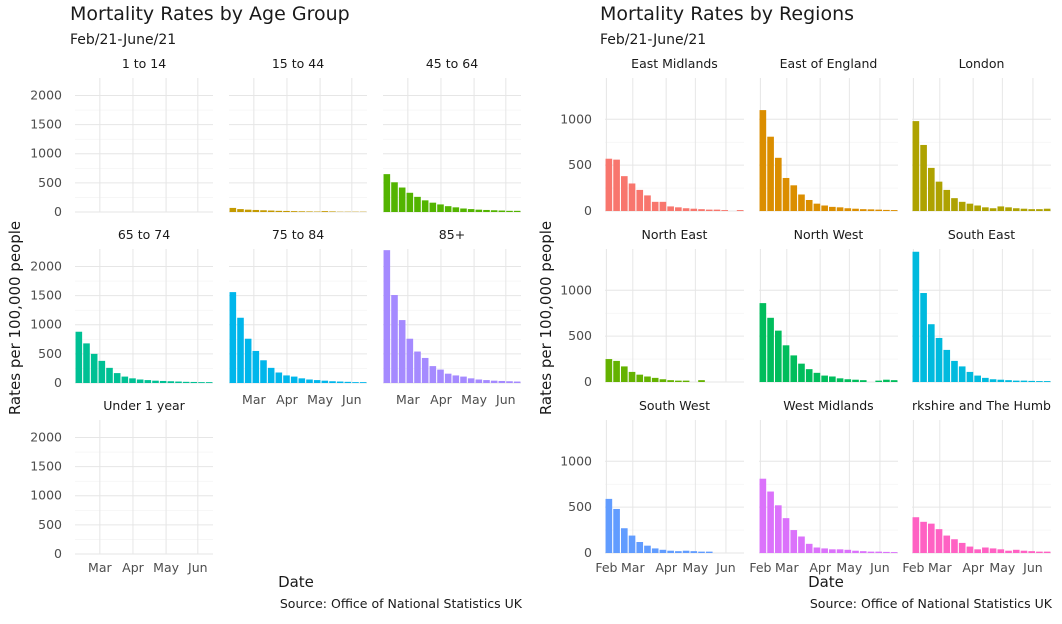 Image resolution: width=1062 pixels, height=624 pixels. Describe the element at coordinates (121, 308) in the screenshot. I see `facet-panel: 65 to 74 0 500 1000 1500 2000` at that location.